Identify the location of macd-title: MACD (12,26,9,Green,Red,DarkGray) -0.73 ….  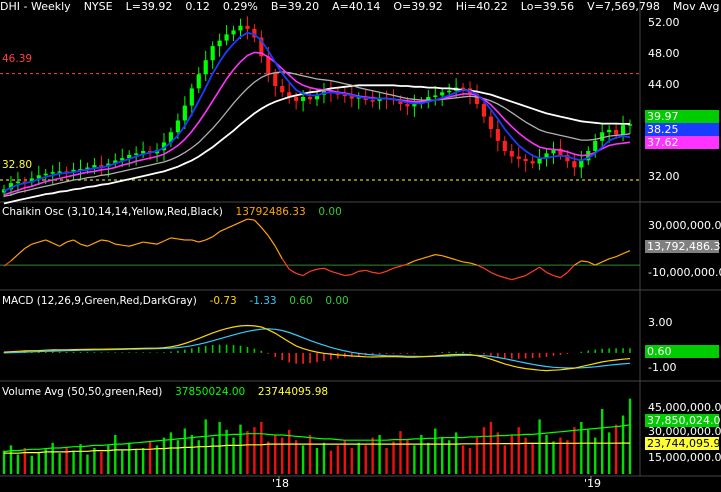
(175, 301).